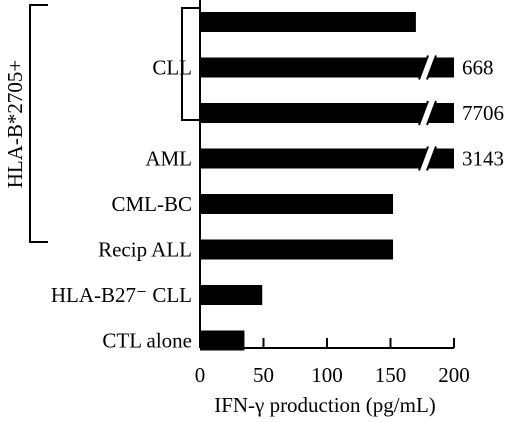 This screenshot has width=520, height=422. I want to click on x-tick-label-2: 100, so click(327, 375).